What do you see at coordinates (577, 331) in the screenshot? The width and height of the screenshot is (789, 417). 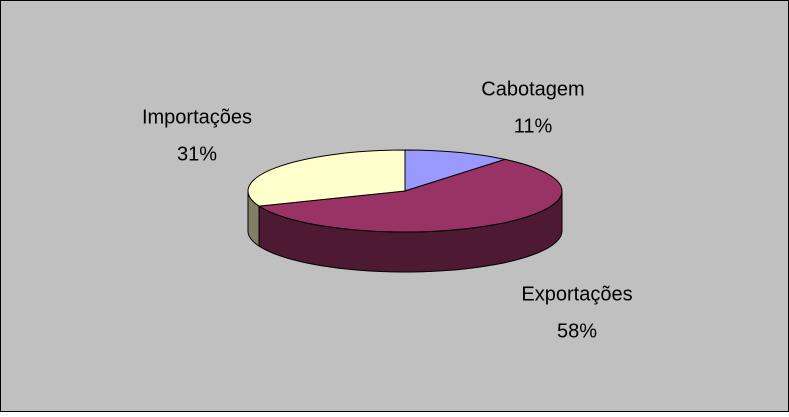 I see `value-label: 58%` at bounding box center [577, 331].